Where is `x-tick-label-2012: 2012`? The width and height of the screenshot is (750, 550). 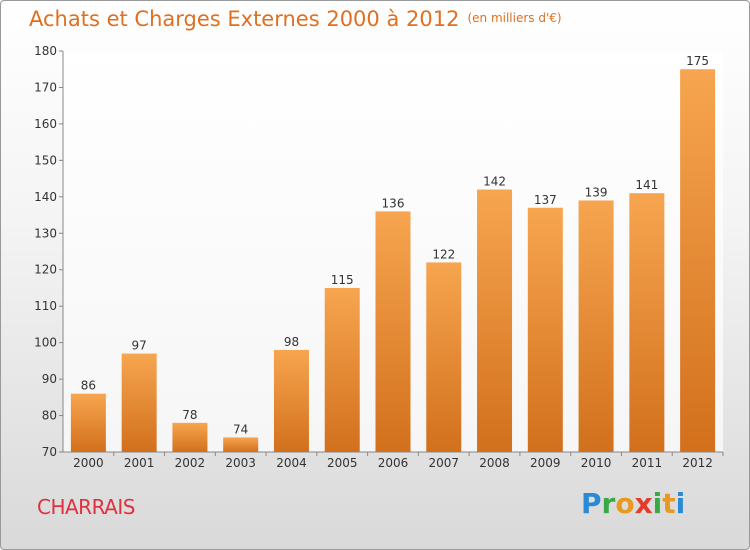
x-tick-label-2012: 2012 is located at coordinates (697, 463).